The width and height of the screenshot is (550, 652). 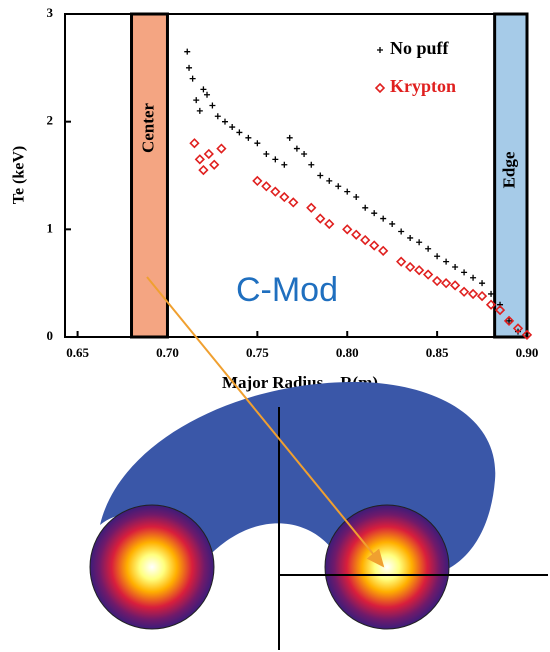 What do you see at coordinates (50, 12) in the screenshot?
I see `y-tick-label: 3` at bounding box center [50, 12].